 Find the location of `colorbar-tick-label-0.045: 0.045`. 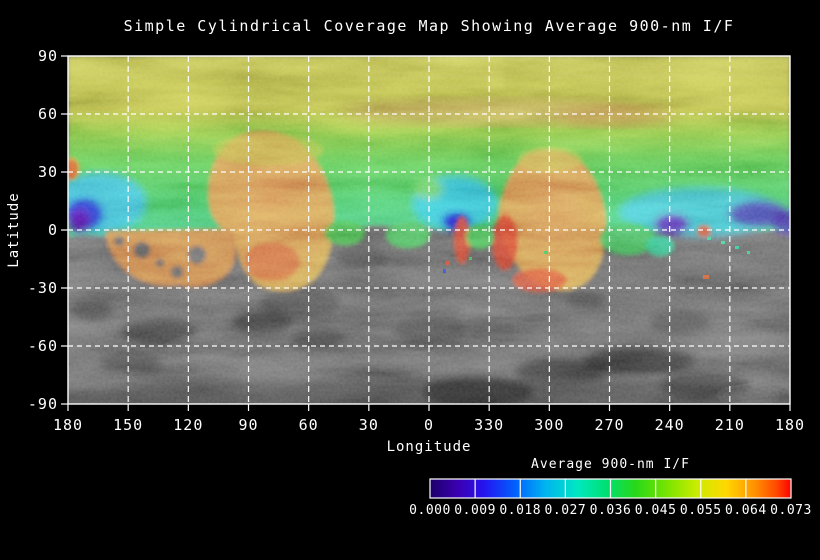

colorbar-tick-label-0.045: 0.045 is located at coordinates (655, 510).